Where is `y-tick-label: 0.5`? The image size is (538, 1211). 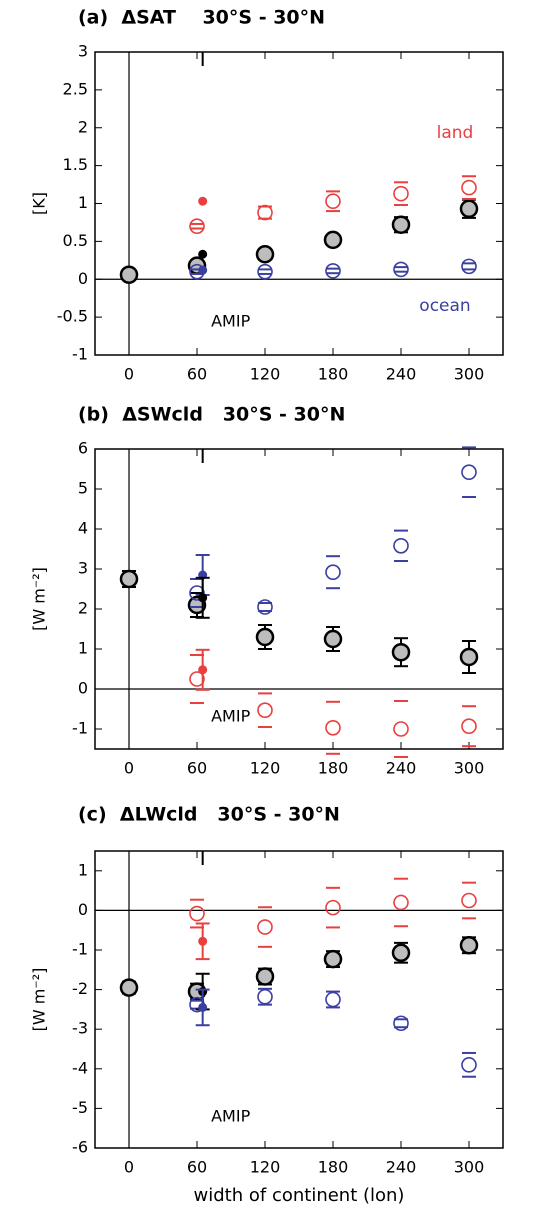 y-tick-label: 0.5 is located at coordinates (75, 240).